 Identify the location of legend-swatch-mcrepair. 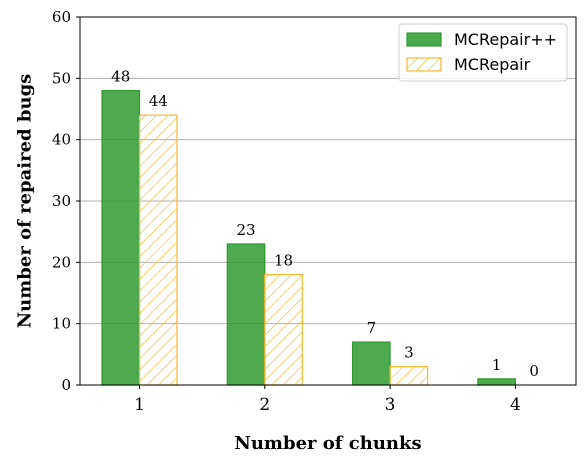
(424, 64).